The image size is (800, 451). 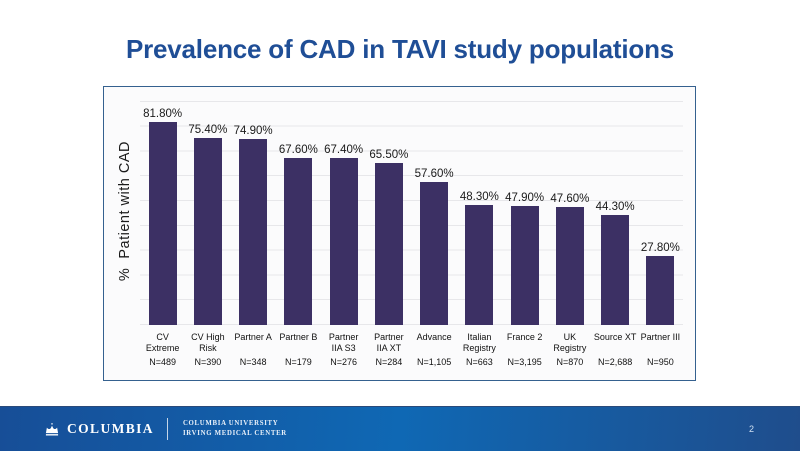 I want to click on x-category-label: Partner IIA S3, so click(x=343, y=343).